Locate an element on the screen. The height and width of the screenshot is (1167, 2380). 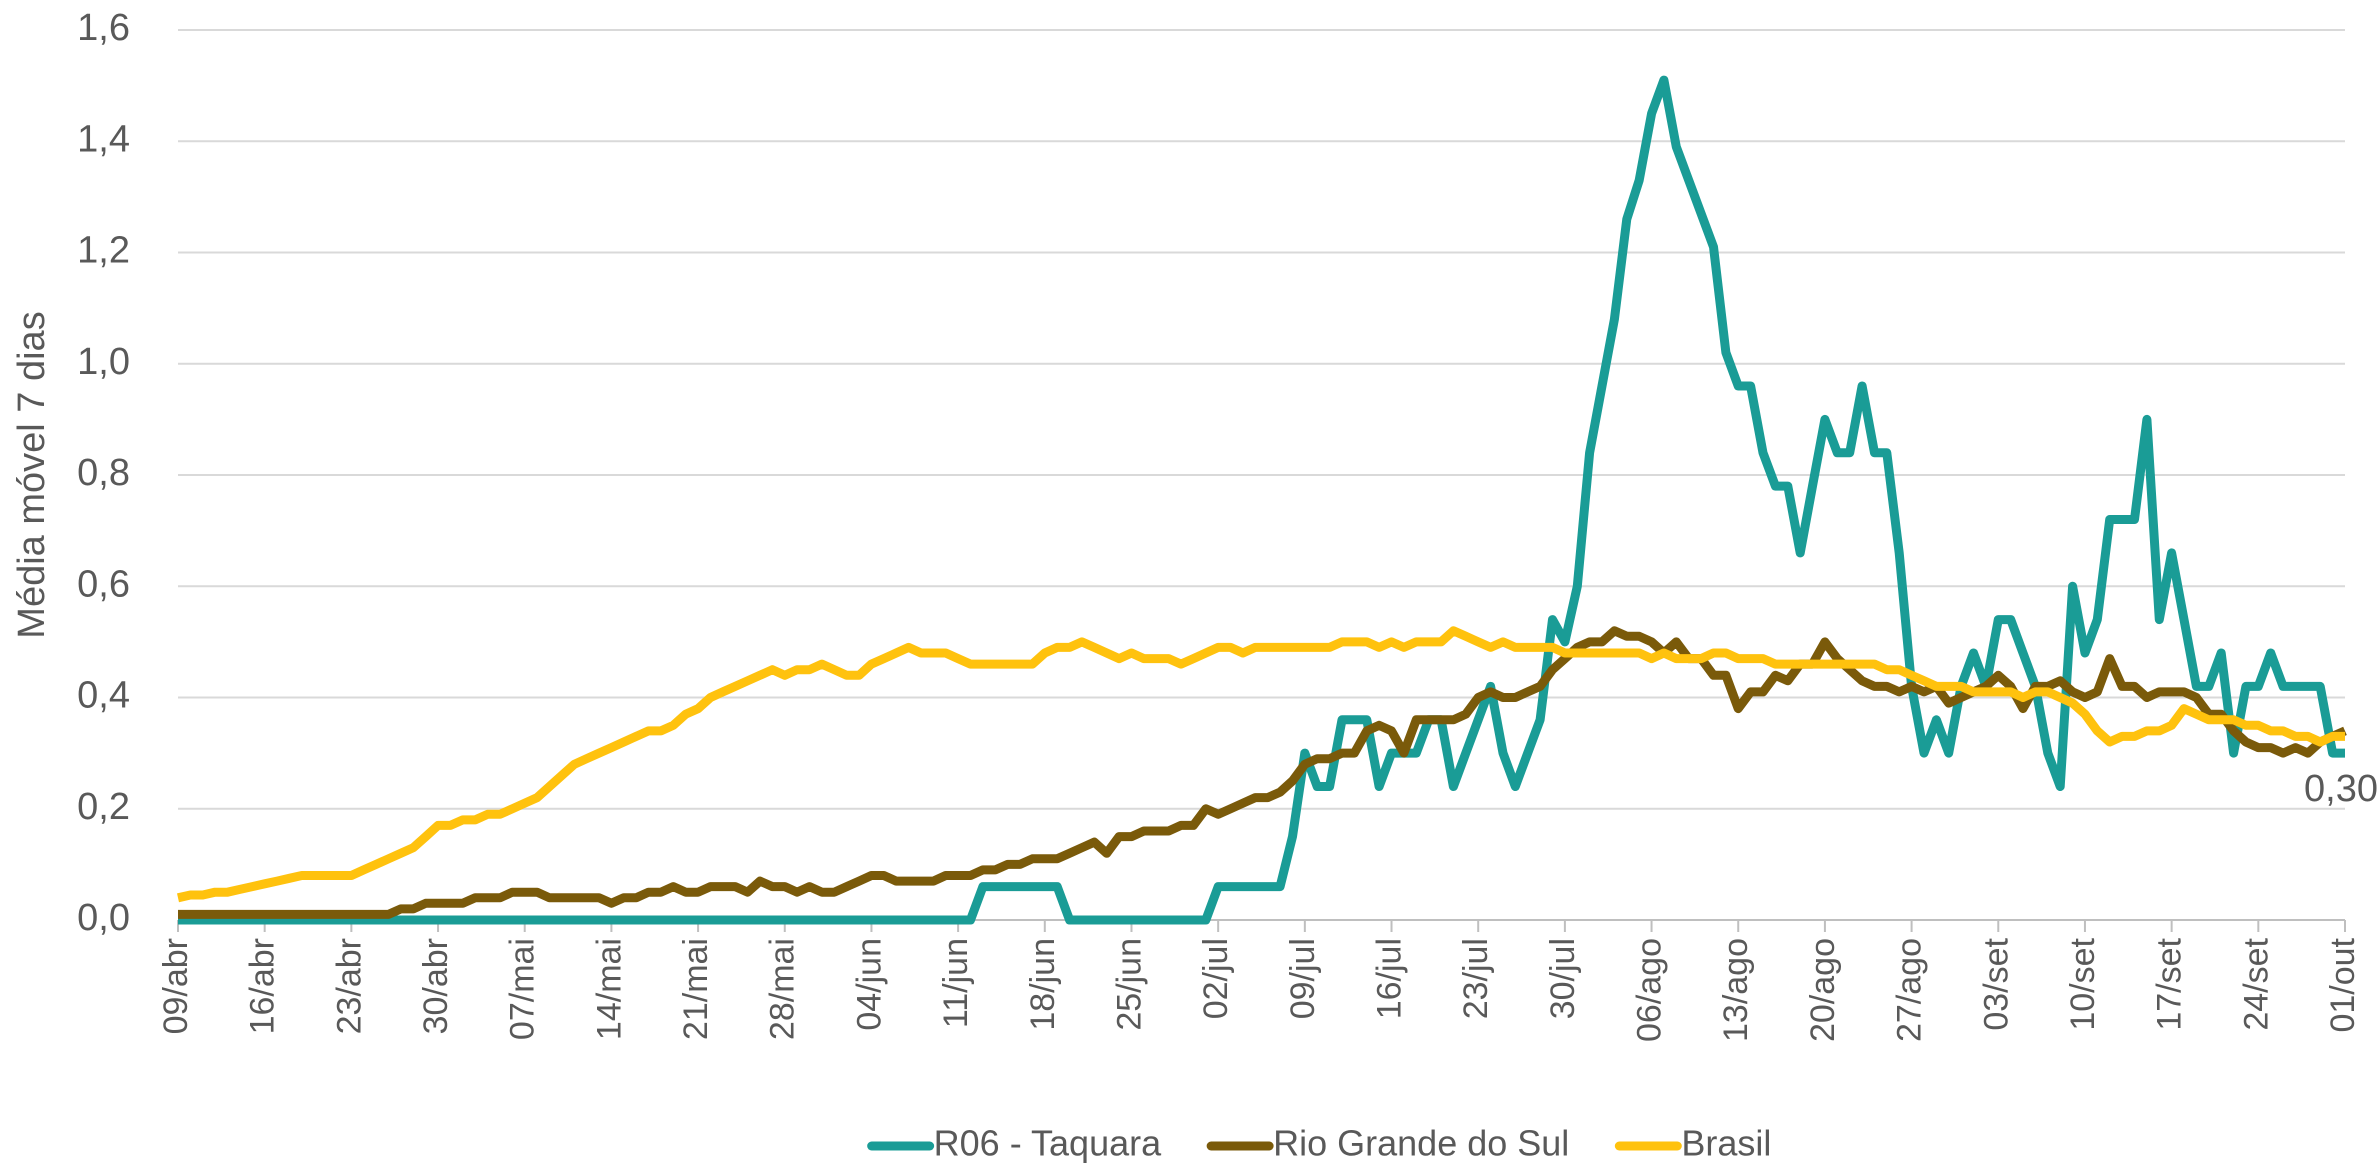
y-tick-label: 0,8 is located at coordinates (103, 473).